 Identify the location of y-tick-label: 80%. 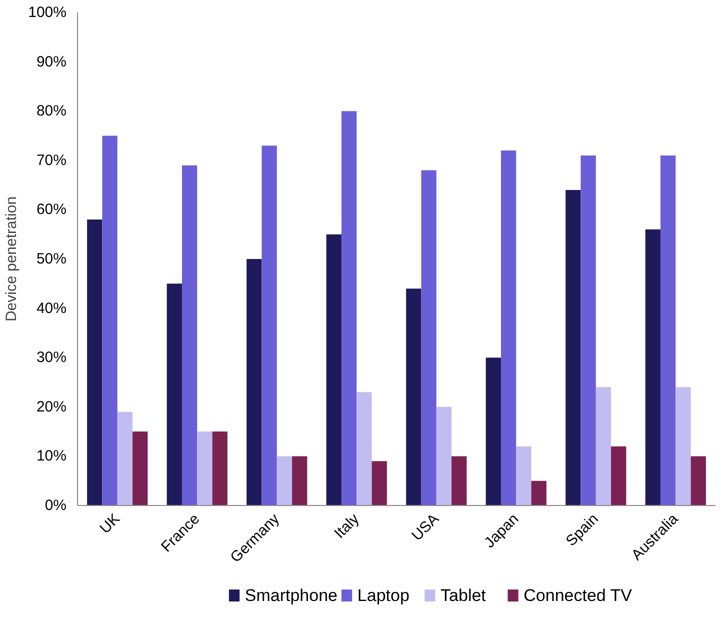
(51, 111).